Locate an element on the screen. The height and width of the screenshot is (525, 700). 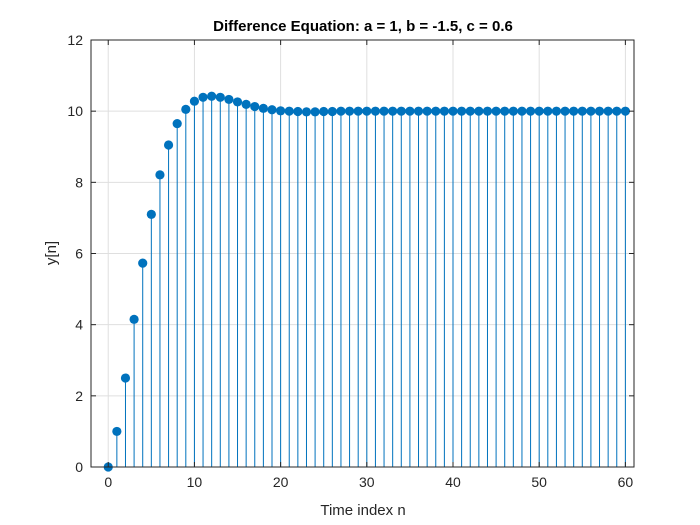
y-axis-label: y[n] is located at coordinates (51, 253).